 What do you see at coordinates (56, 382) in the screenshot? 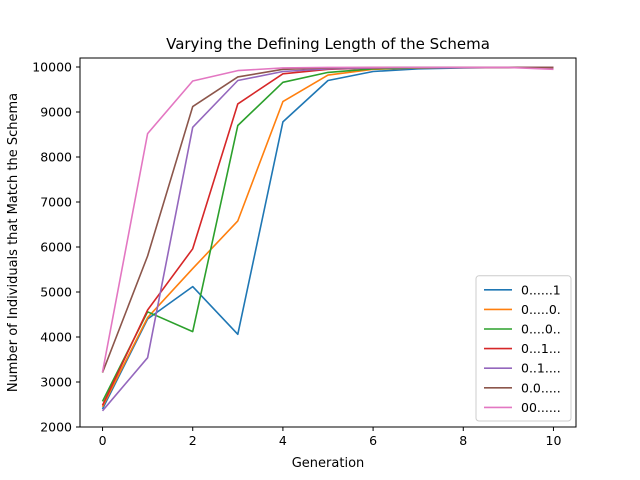
I see `y-tick-label: 3000` at bounding box center [56, 382].